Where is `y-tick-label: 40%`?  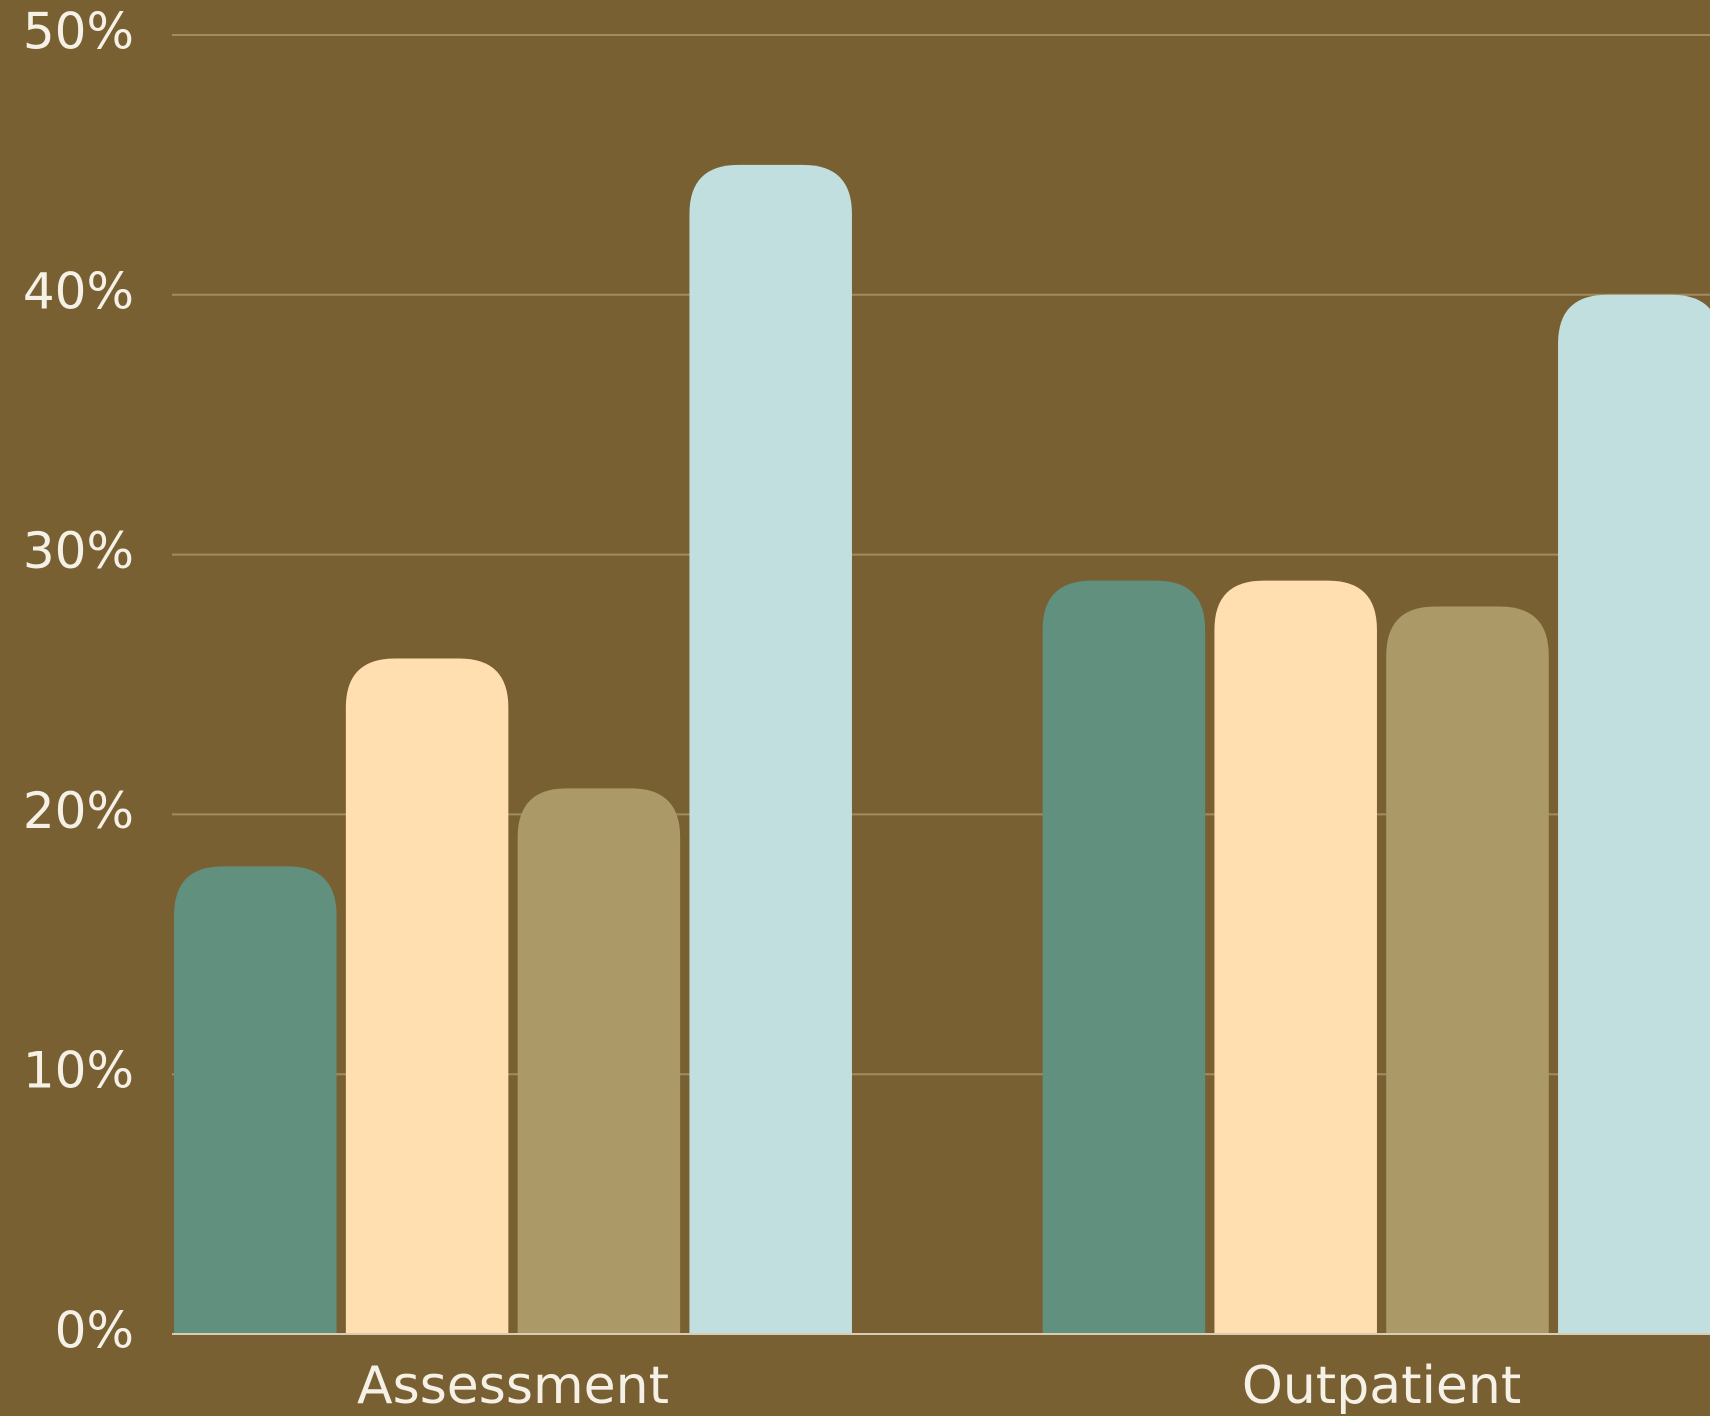 y-tick-label: 40% is located at coordinates (78, 291).